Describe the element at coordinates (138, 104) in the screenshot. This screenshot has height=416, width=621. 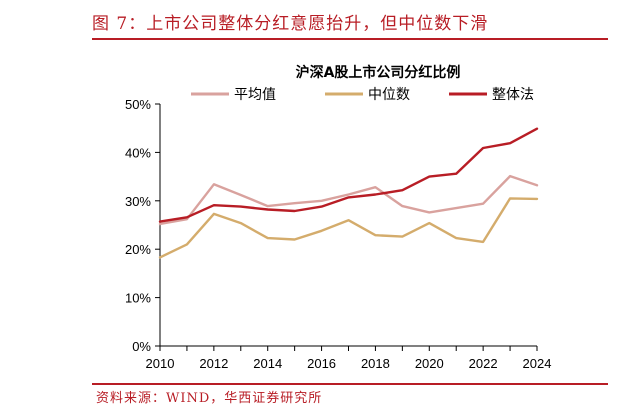
I see `y-tick-label: 50%` at that location.